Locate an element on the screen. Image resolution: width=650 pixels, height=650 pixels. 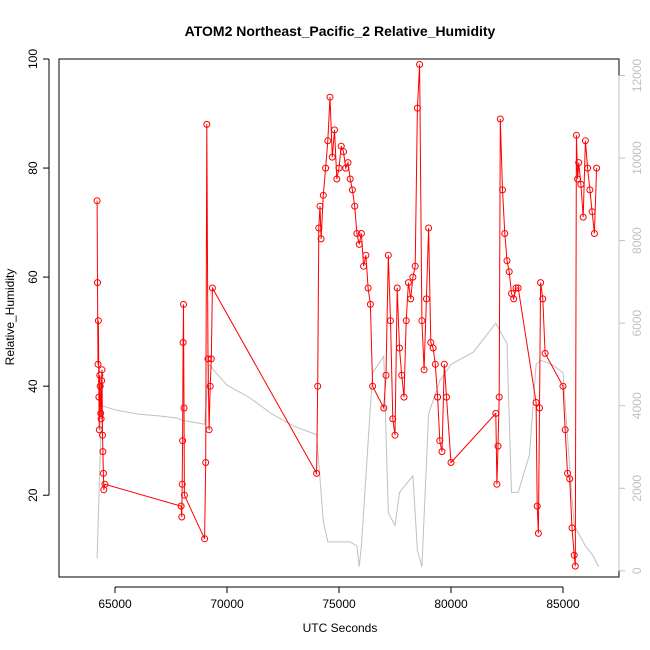
y2-tick-label: 6000 is located at coordinates (637, 322).